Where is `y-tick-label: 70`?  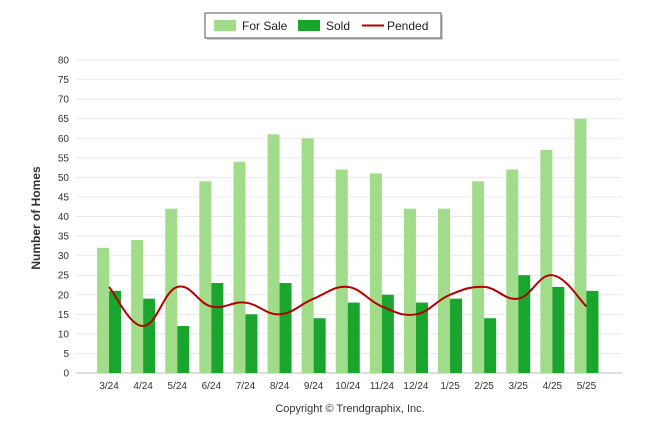
y-tick-label: 70 is located at coordinates (64, 100).